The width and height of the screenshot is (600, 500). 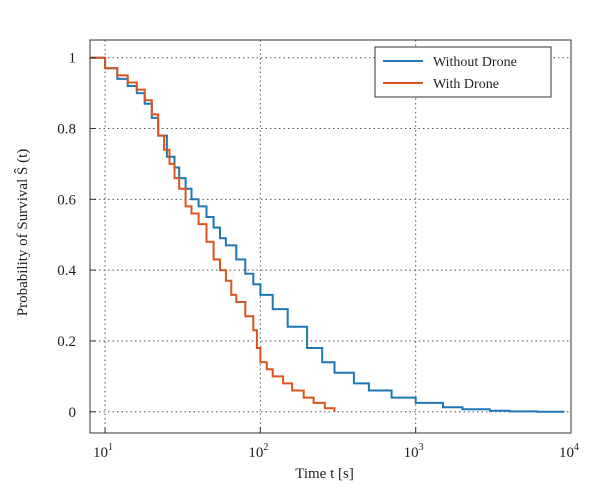 I want to click on legend-box, so click(x=463, y=72).